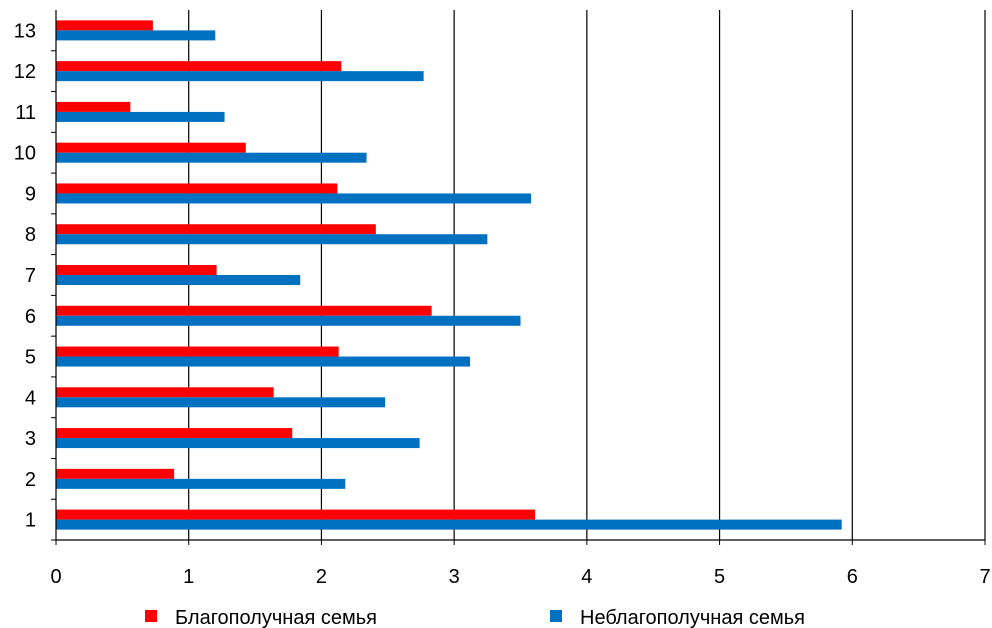  What do you see at coordinates (984, 577) in the screenshot?
I see `x-tick-label-7: 7` at bounding box center [984, 577].